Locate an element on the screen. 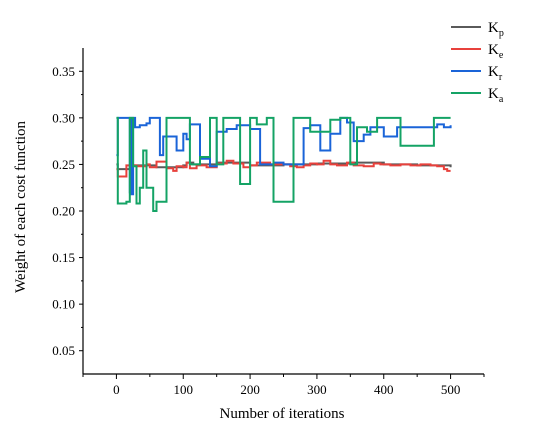 The height and width of the screenshot is (433, 550). x-tick-label: 200 is located at coordinates (250, 389).